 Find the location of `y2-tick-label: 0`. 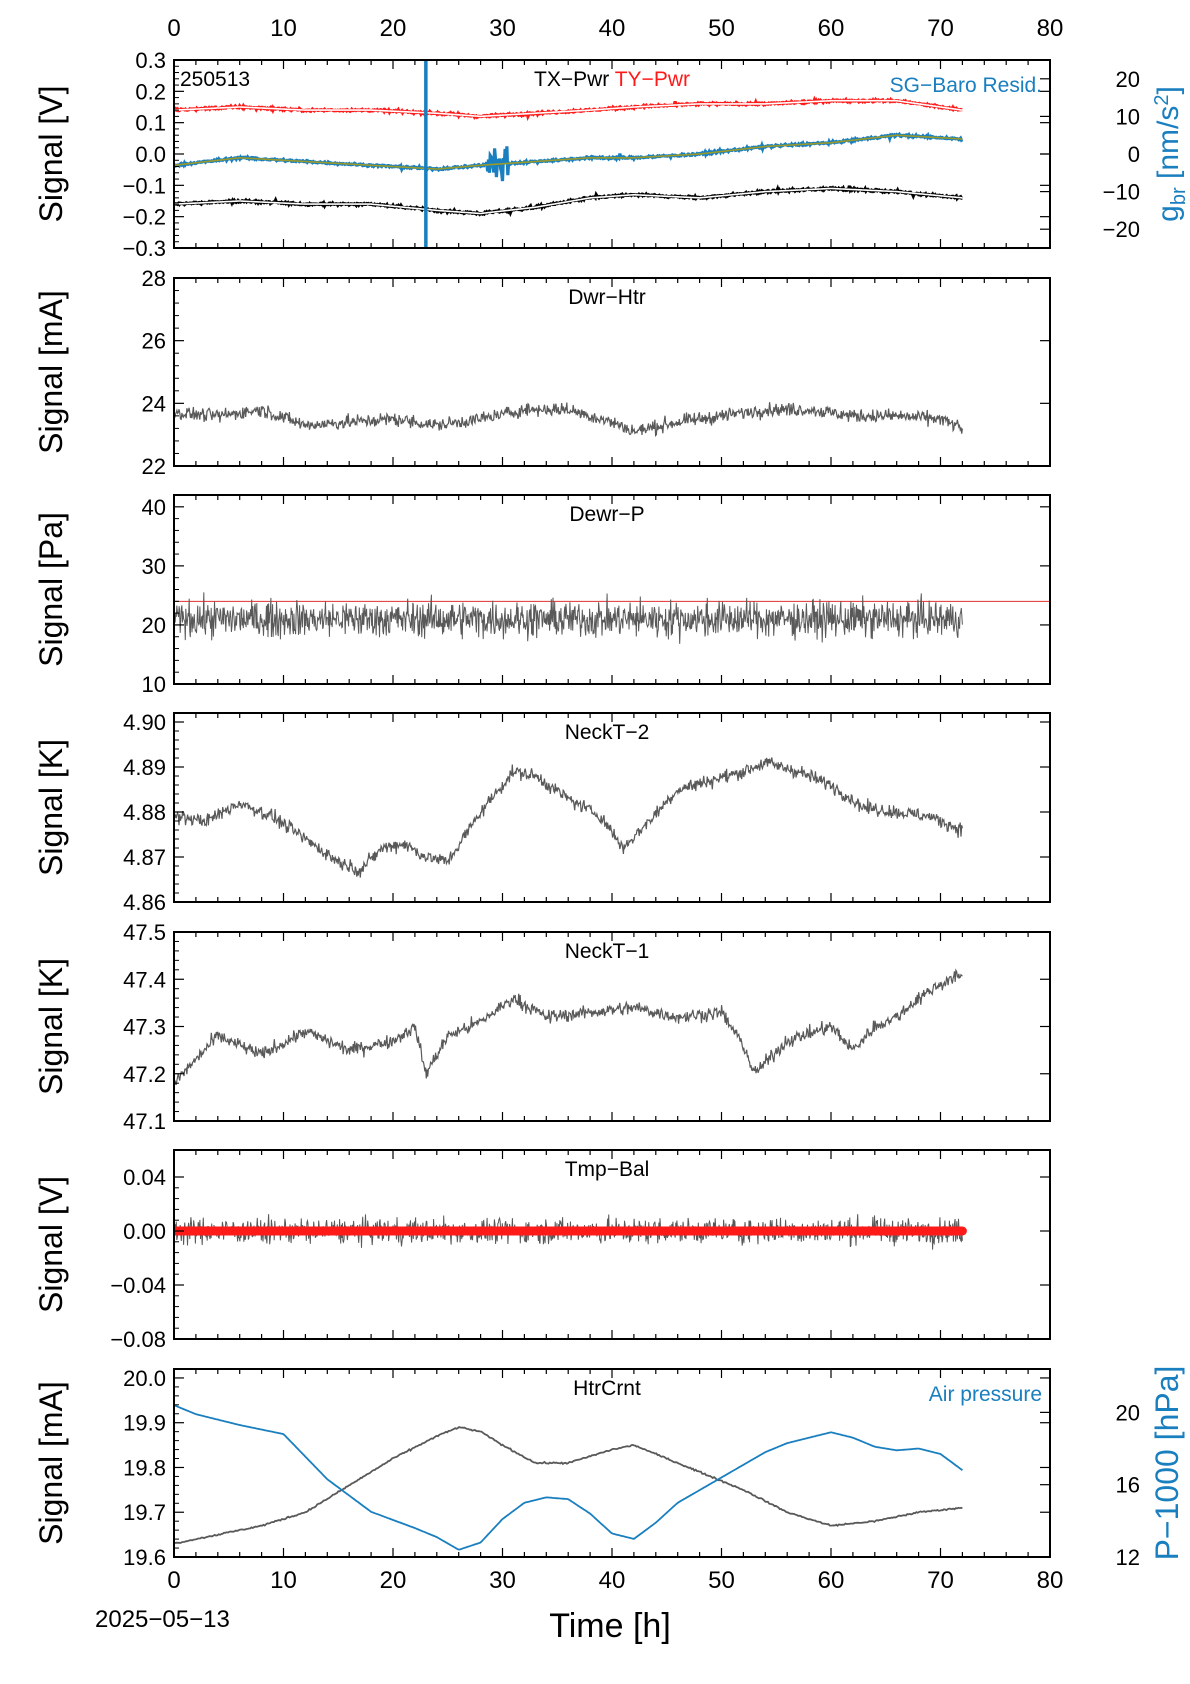

y2-tick-label: 0 is located at coordinates (1134, 154).